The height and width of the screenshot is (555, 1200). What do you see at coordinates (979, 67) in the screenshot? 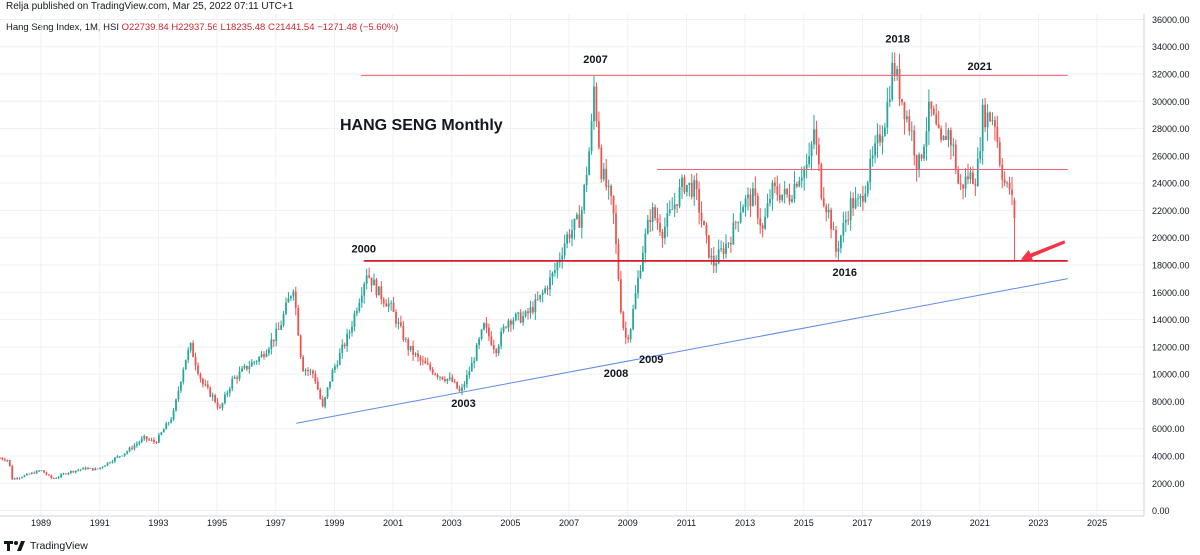
I see `annotation-label: 2021` at bounding box center [979, 67].